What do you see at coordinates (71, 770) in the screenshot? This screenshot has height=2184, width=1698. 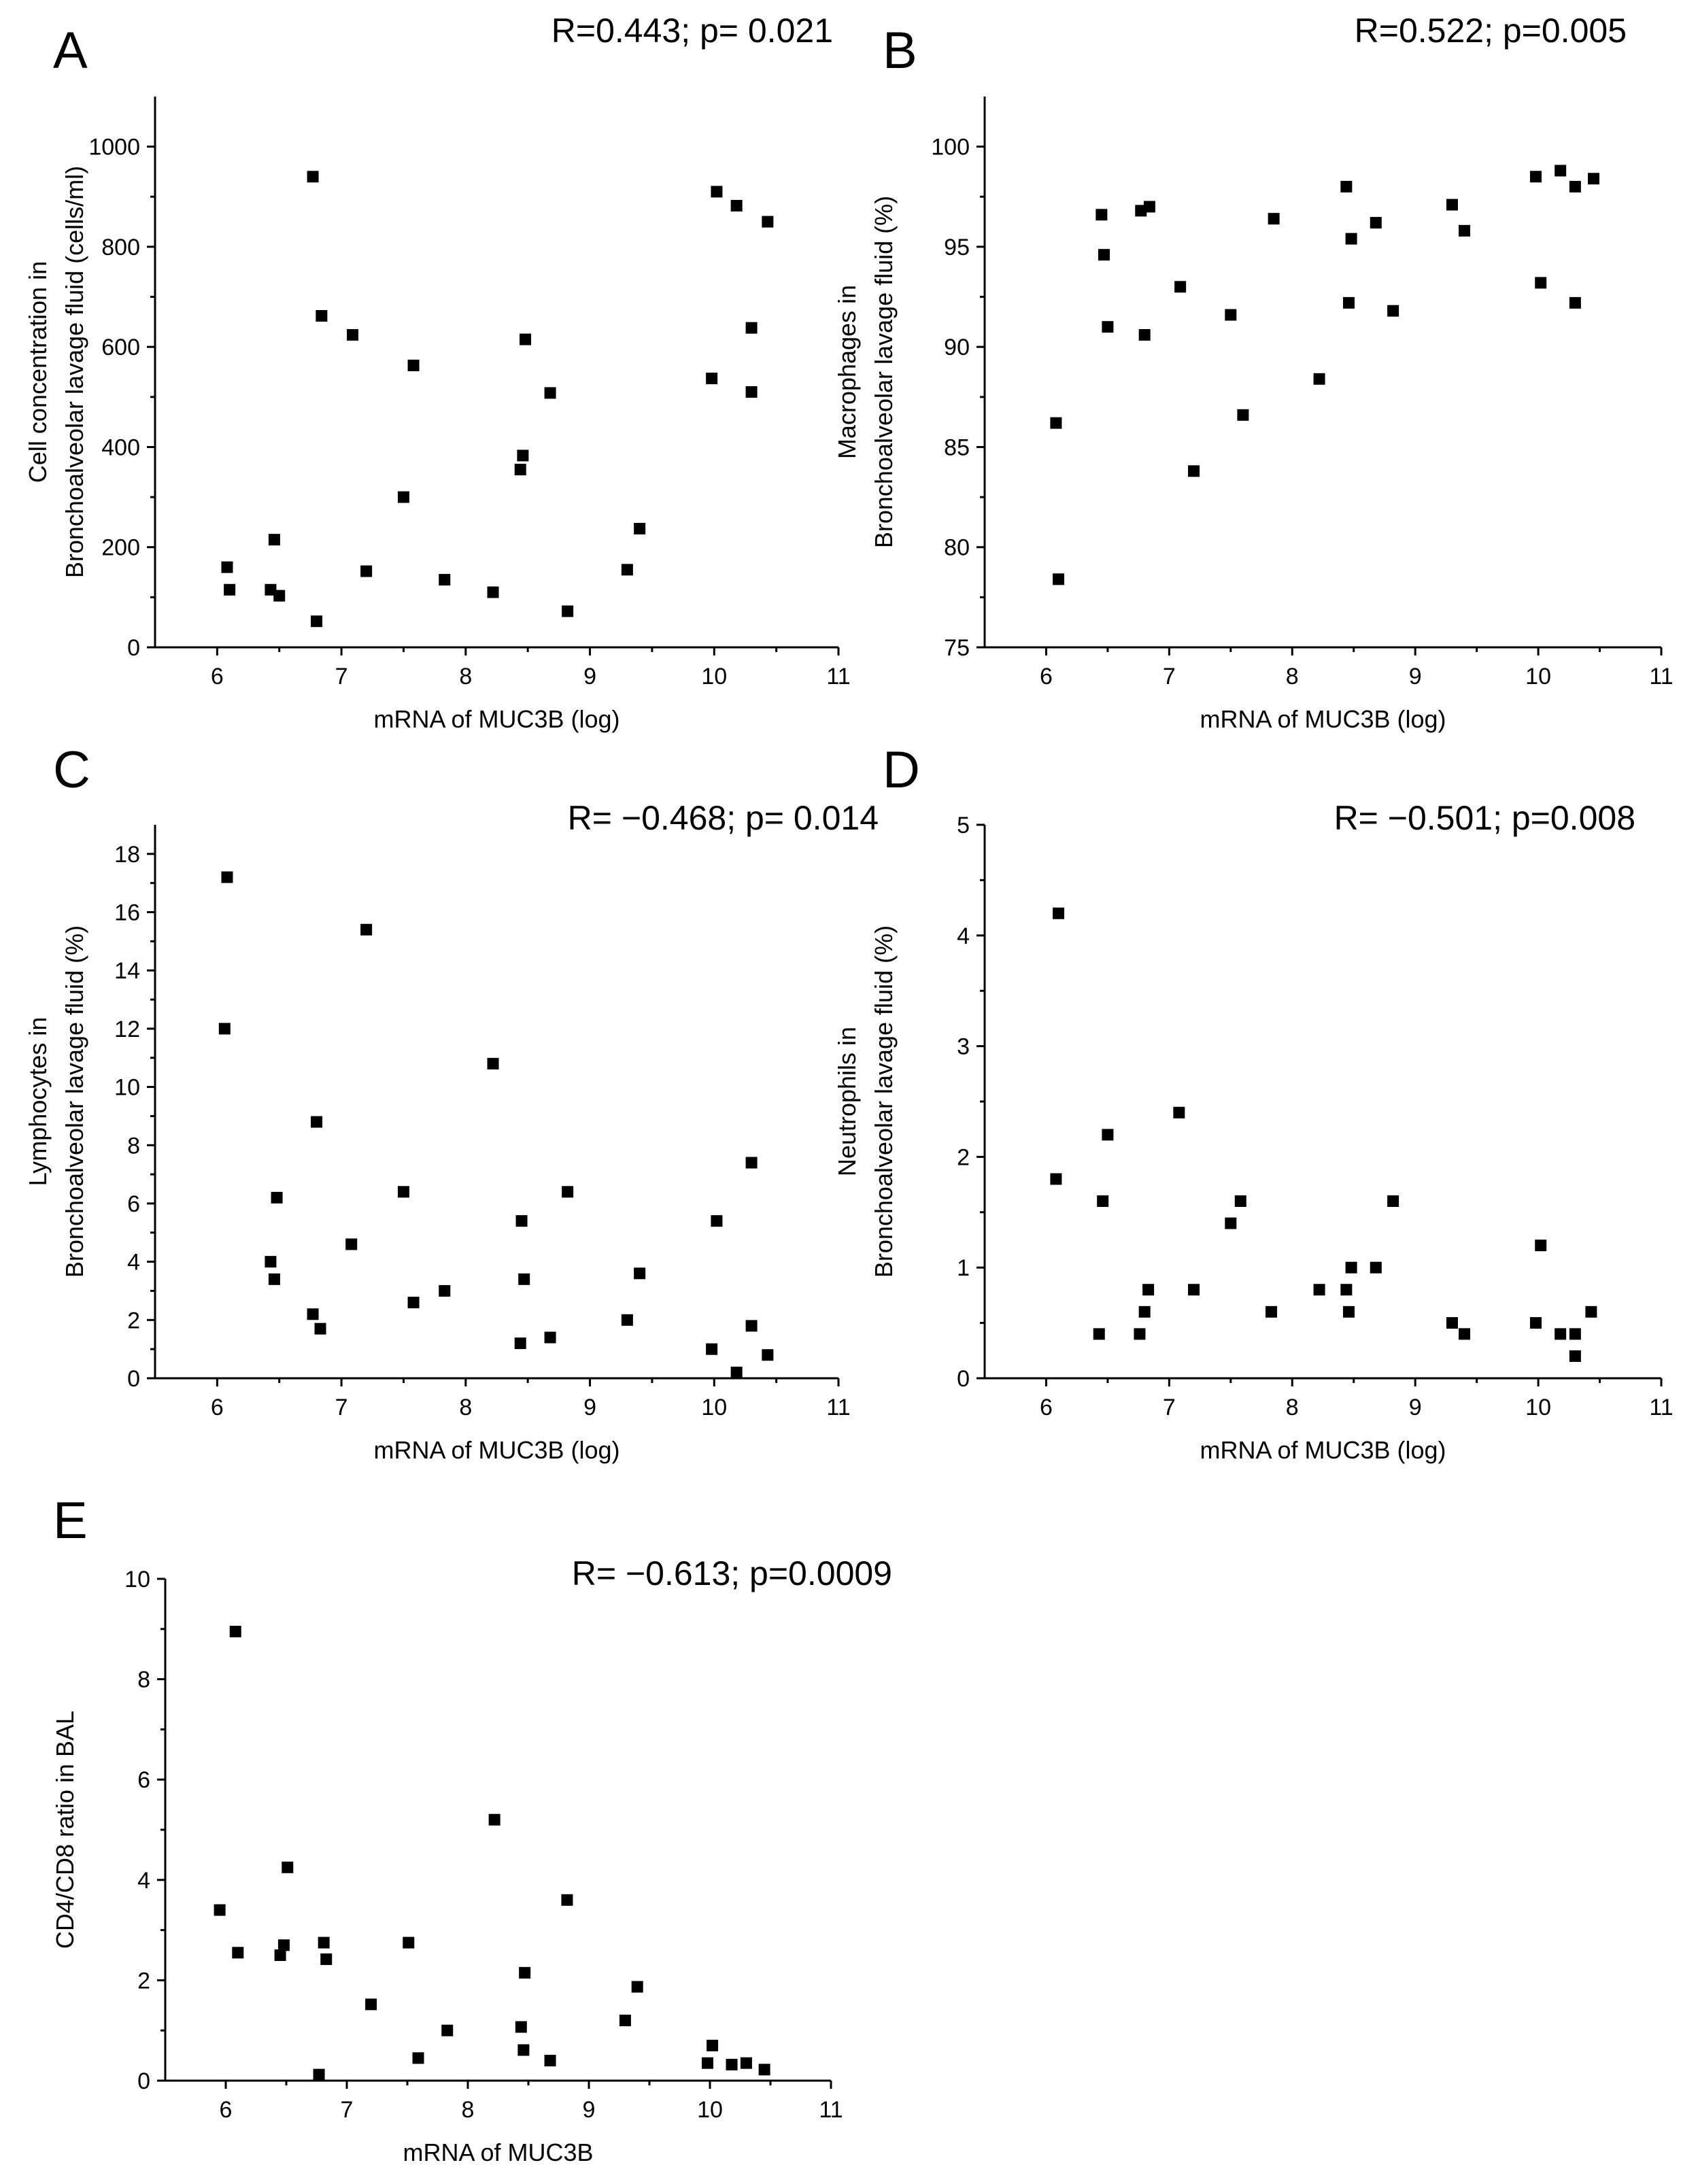 I see `panel-label: C` at bounding box center [71, 770].